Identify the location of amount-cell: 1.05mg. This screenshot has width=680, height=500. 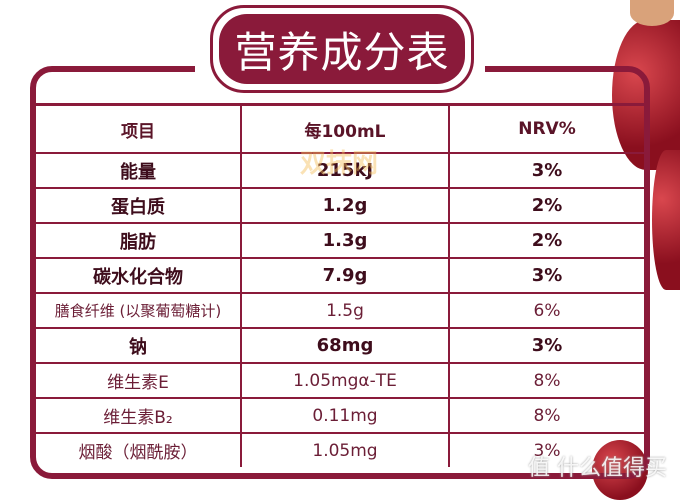
(345, 449).